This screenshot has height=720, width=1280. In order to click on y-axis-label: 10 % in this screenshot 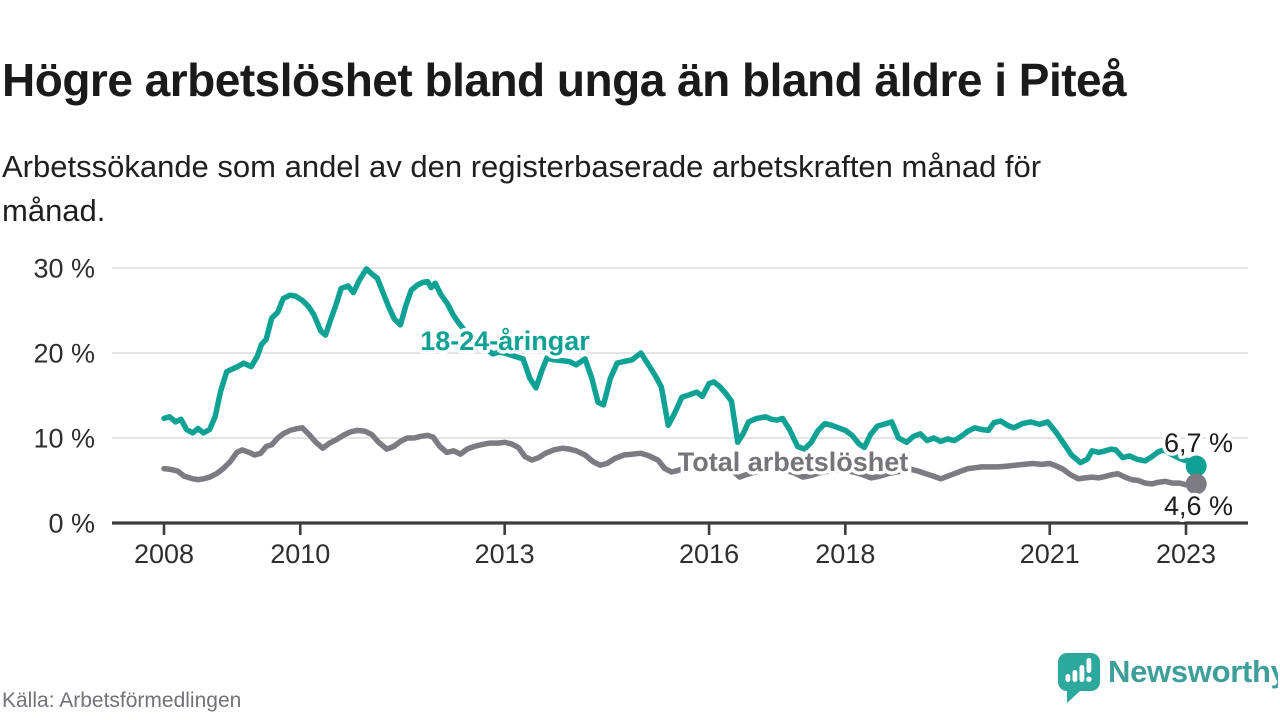, I will do `click(64, 439)`.